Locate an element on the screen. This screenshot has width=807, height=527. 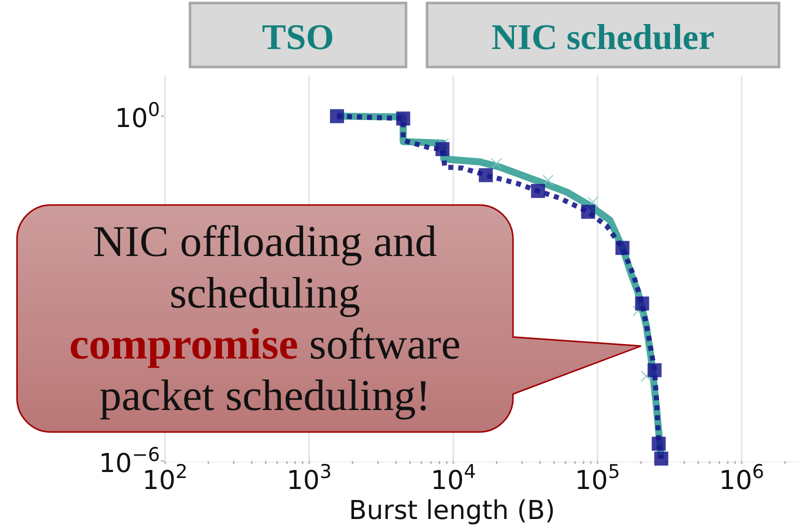
x-tick-label: 10$^{6}$ is located at coordinates (741, 478).